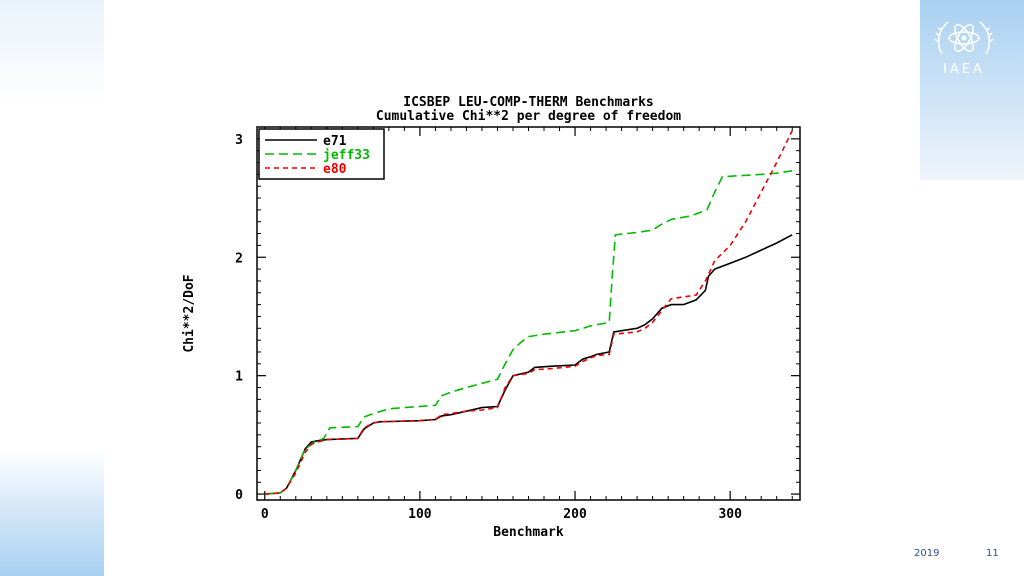 The height and width of the screenshot is (576, 1024). I want to click on x-tick-label: 300, so click(730, 514).